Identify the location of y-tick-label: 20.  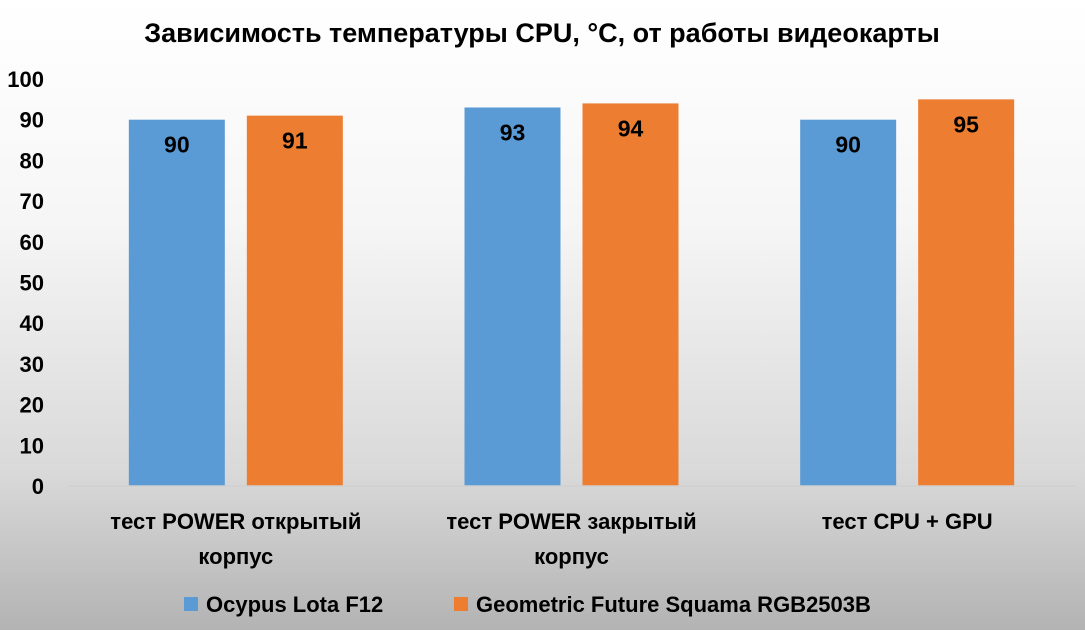
(32, 405).